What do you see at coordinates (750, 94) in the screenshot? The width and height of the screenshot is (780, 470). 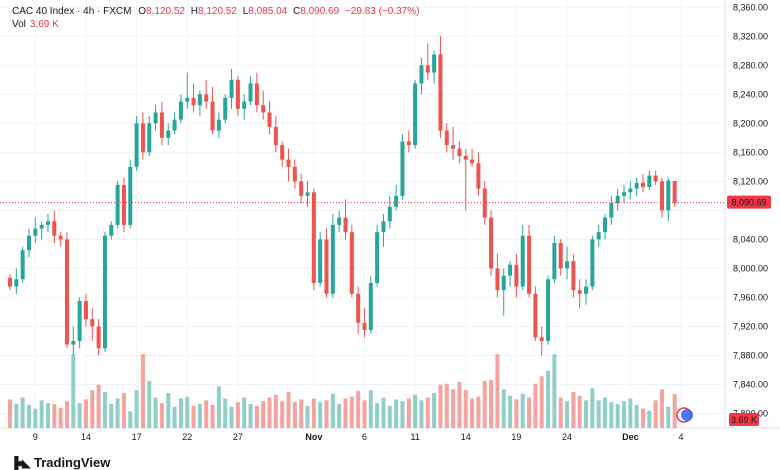 I see `price-tick-label: 8,240.00` at bounding box center [750, 94].